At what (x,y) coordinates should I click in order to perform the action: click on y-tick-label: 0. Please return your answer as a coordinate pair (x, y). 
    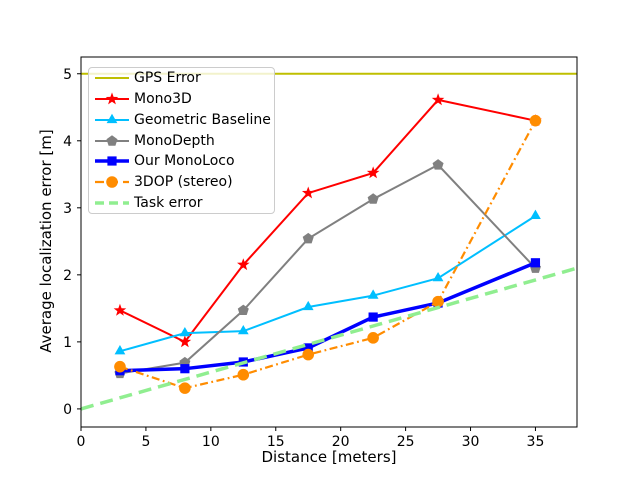
    Looking at the image, I should click on (67, 410).